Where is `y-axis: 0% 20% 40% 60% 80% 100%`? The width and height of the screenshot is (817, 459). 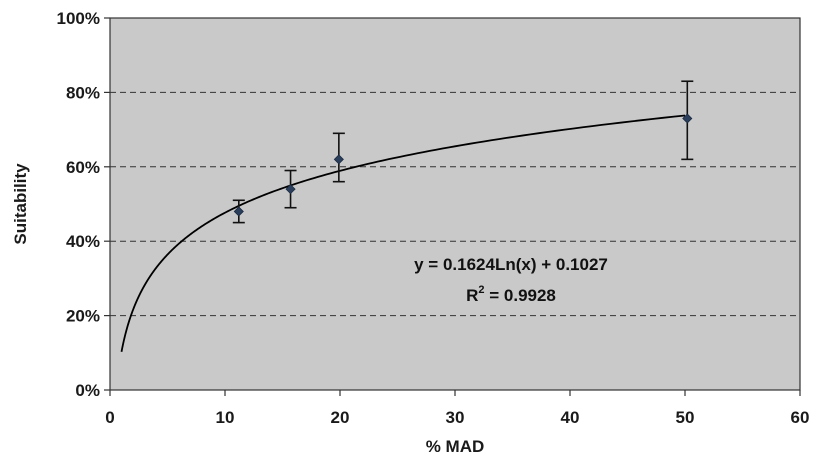
y-axis: 0% 20% 40% 60% 80% 100% is located at coordinates (83, 204).